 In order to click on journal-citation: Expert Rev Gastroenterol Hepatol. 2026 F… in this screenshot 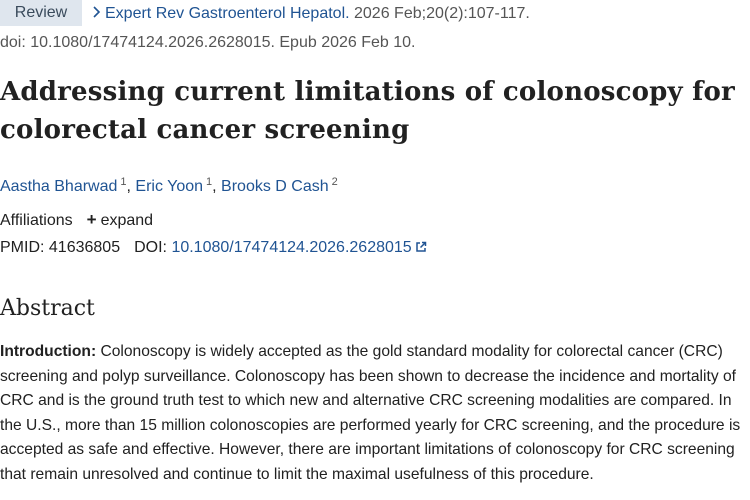, I will do `click(311, 14)`.